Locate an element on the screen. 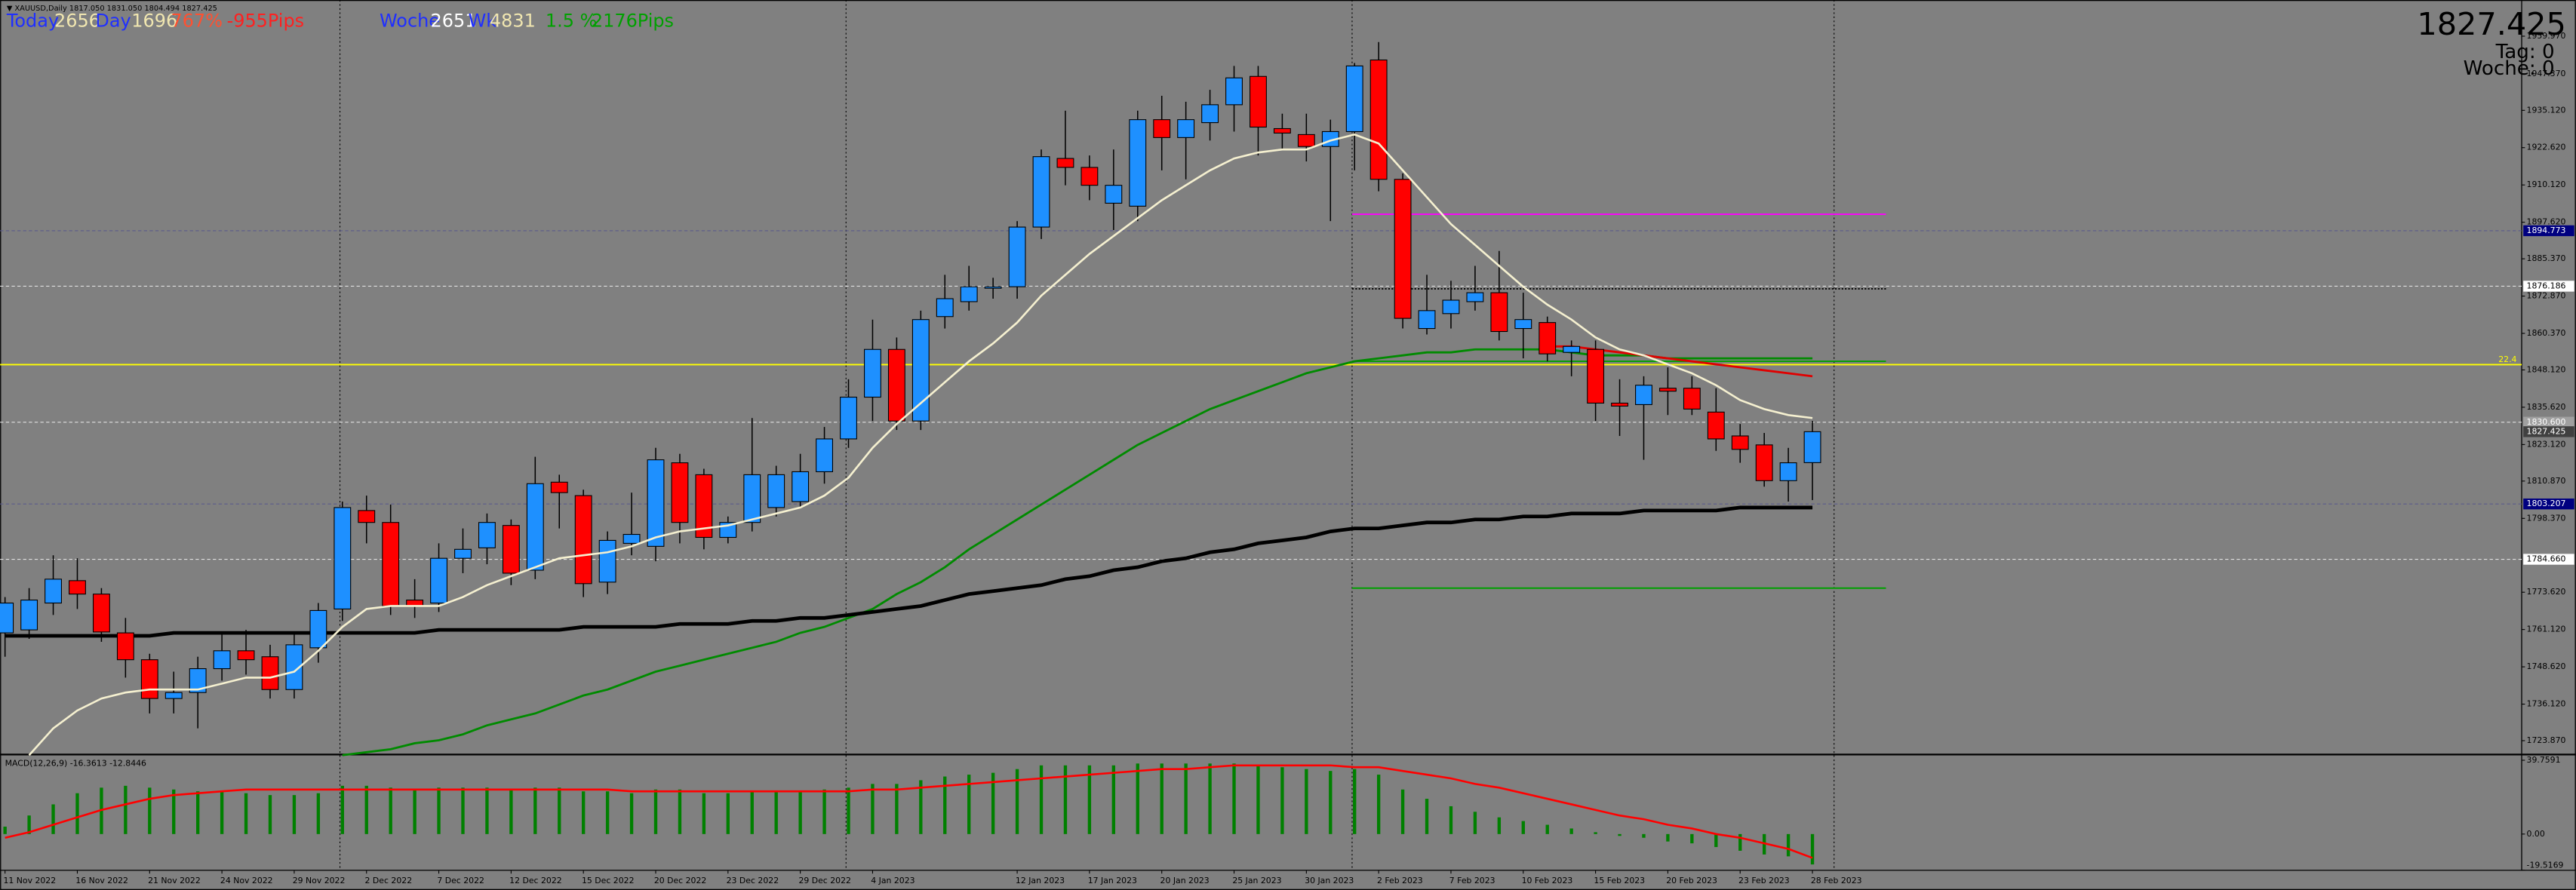 The width and height of the screenshot is (2576, 890). macd-title: MACD(12,26,9) -16.3613 -12.8446 is located at coordinates (75, 763).